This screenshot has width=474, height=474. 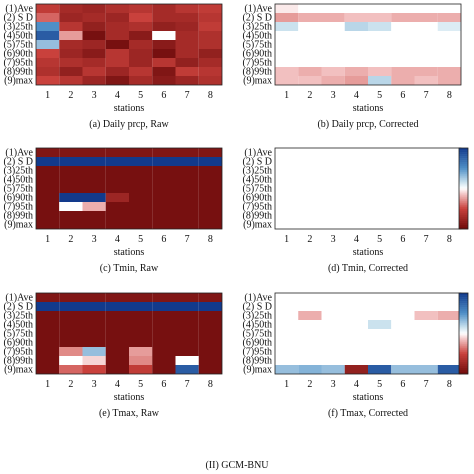 I want to click on row-label: (1)Ave, so click(x=19, y=153).